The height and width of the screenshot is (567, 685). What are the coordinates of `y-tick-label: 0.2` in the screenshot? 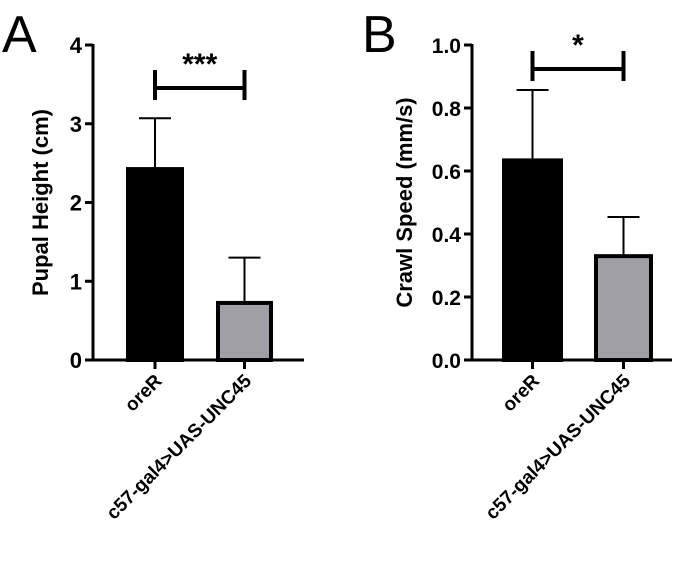 It's located at (446, 298).